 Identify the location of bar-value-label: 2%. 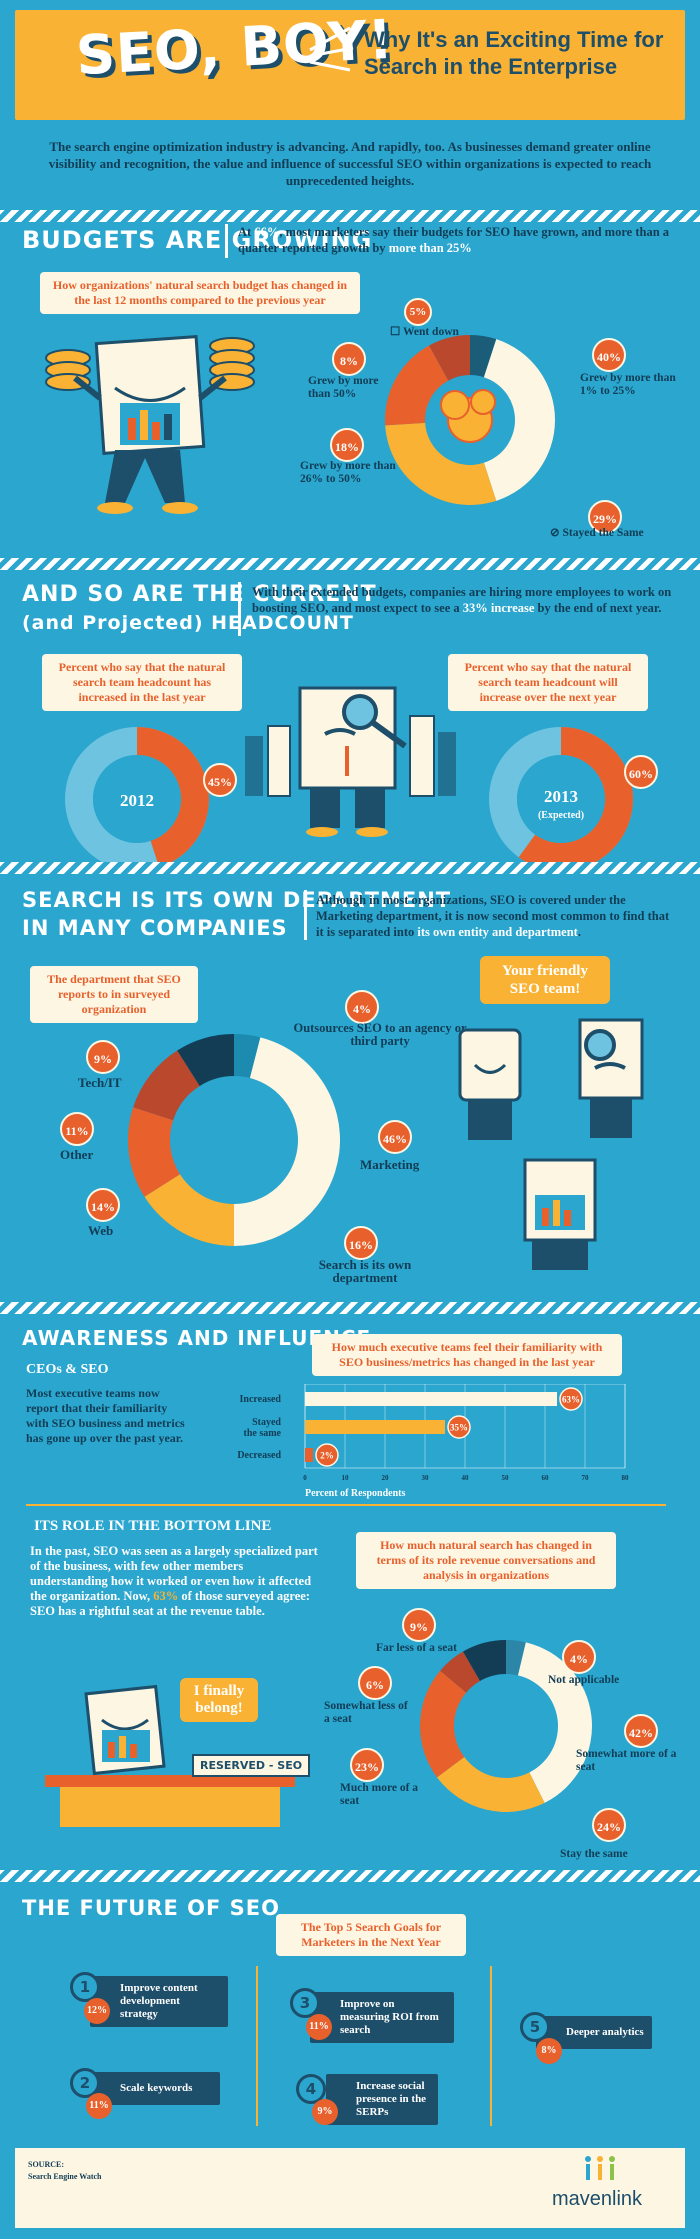
(327, 1456).